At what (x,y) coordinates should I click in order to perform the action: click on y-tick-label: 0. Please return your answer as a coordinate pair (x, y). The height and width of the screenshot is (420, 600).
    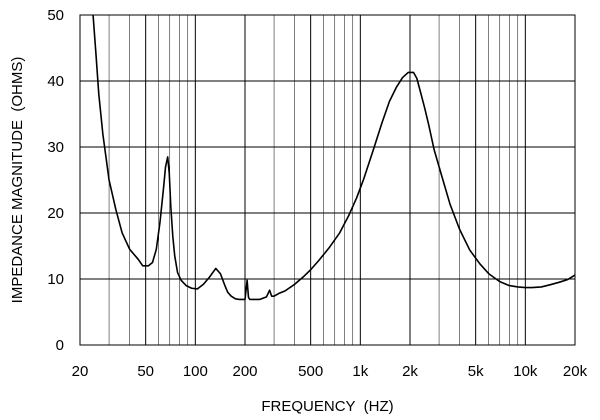
    Looking at the image, I should click on (60, 345).